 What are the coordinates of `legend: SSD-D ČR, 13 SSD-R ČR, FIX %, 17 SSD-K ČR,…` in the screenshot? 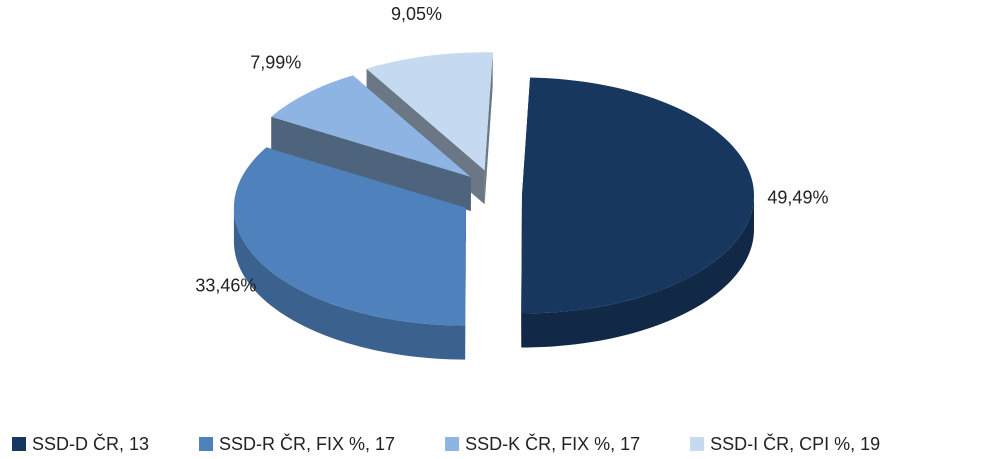 It's located at (446, 443).